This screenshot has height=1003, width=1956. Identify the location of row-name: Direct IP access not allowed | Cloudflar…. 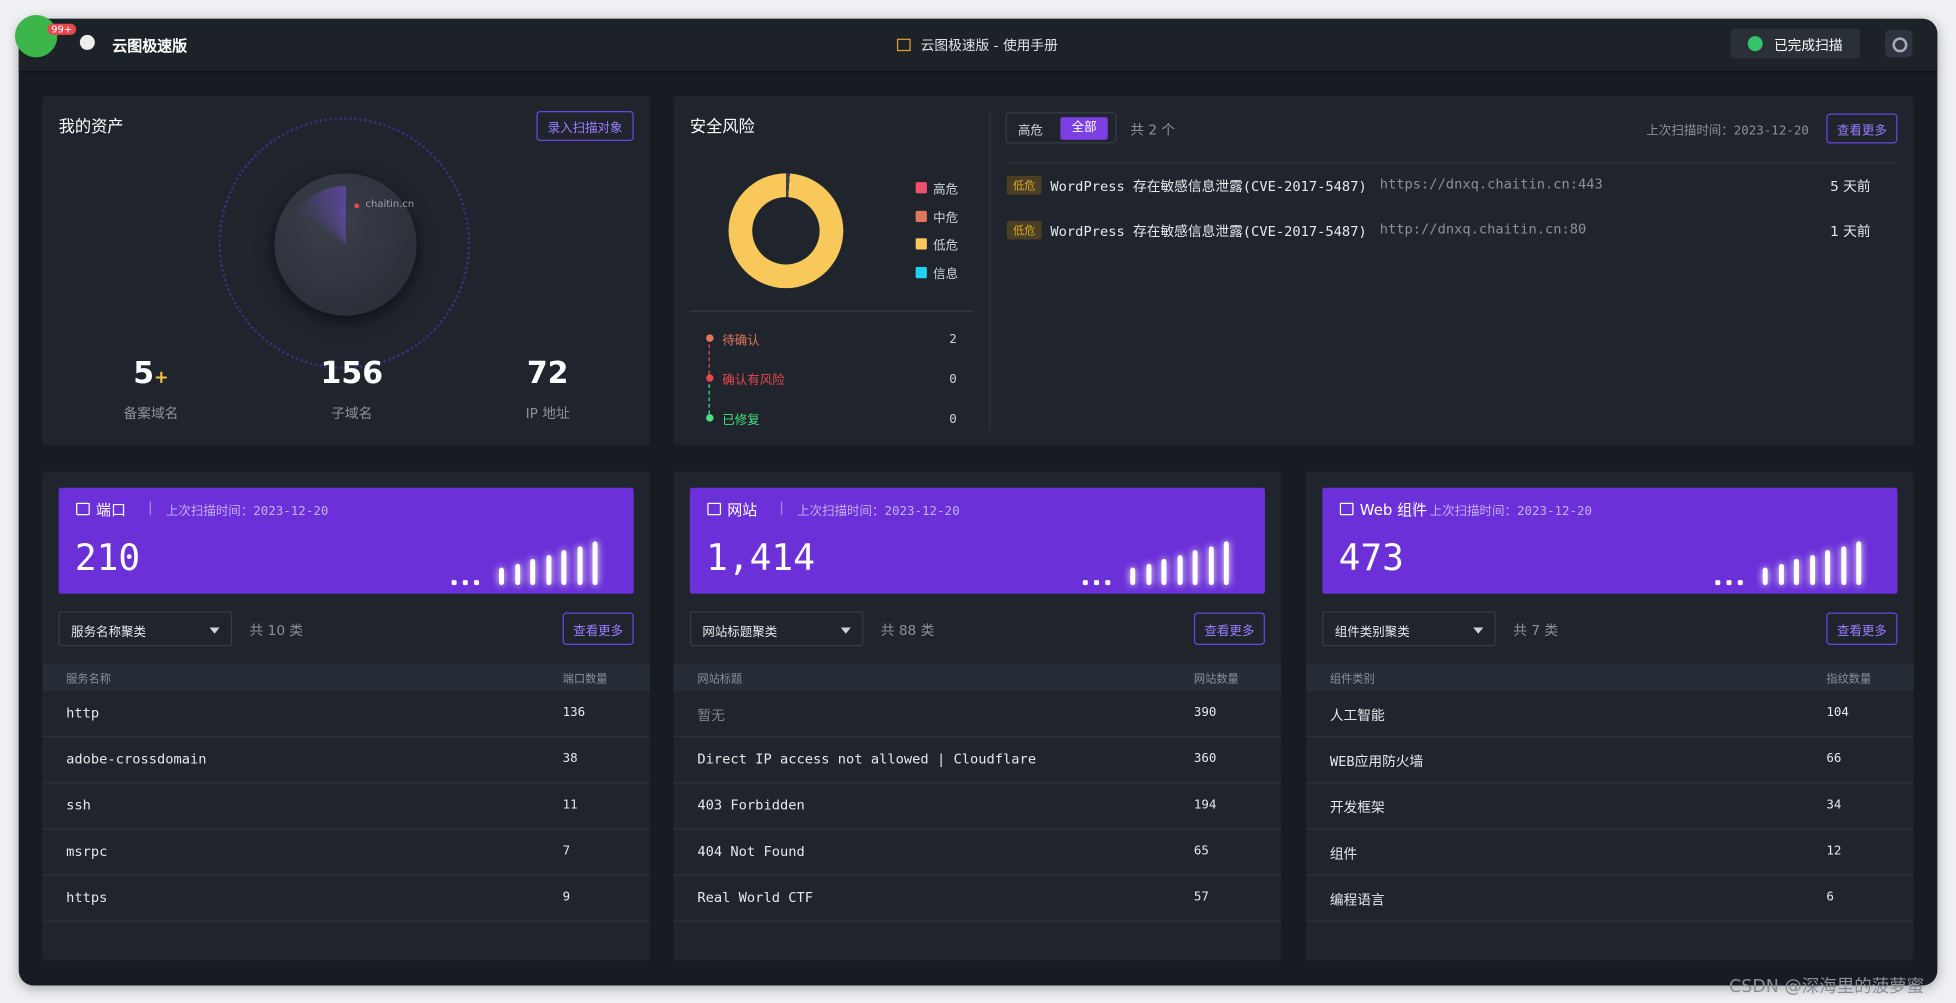
(867, 759).